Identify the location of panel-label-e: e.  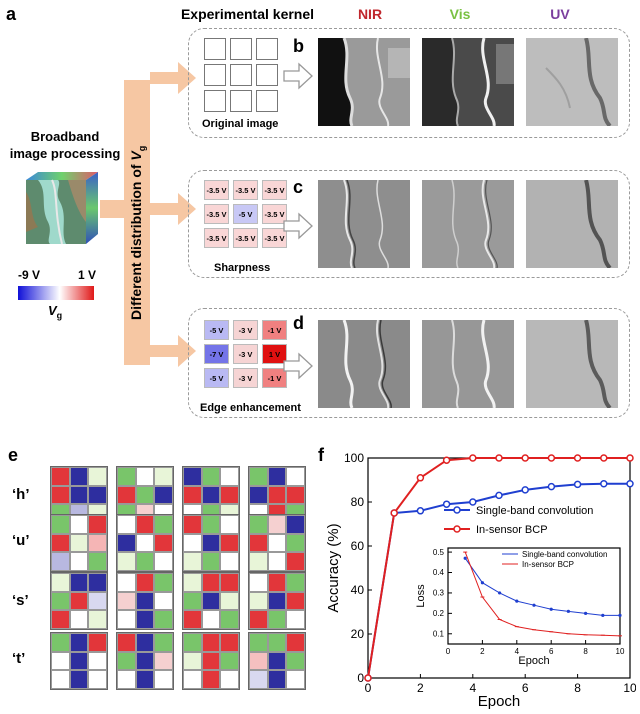
(13, 455).